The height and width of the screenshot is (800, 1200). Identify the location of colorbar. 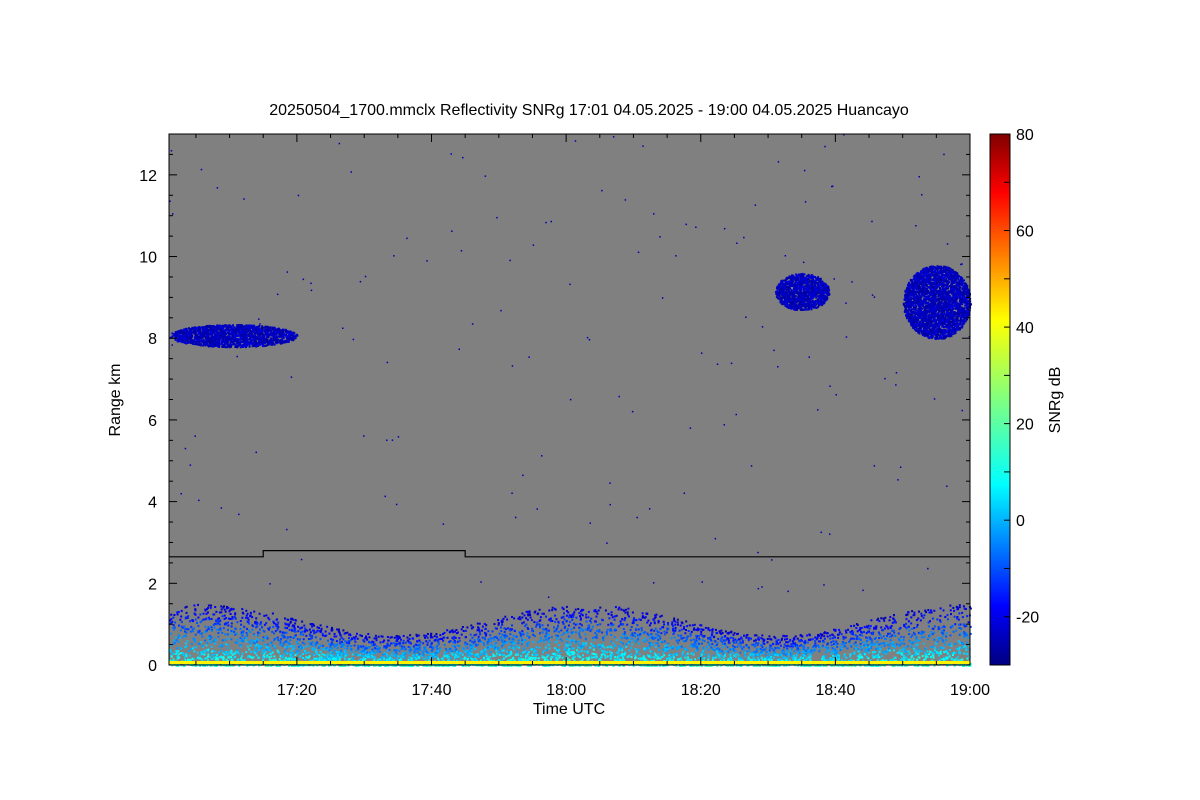
(1000, 399).